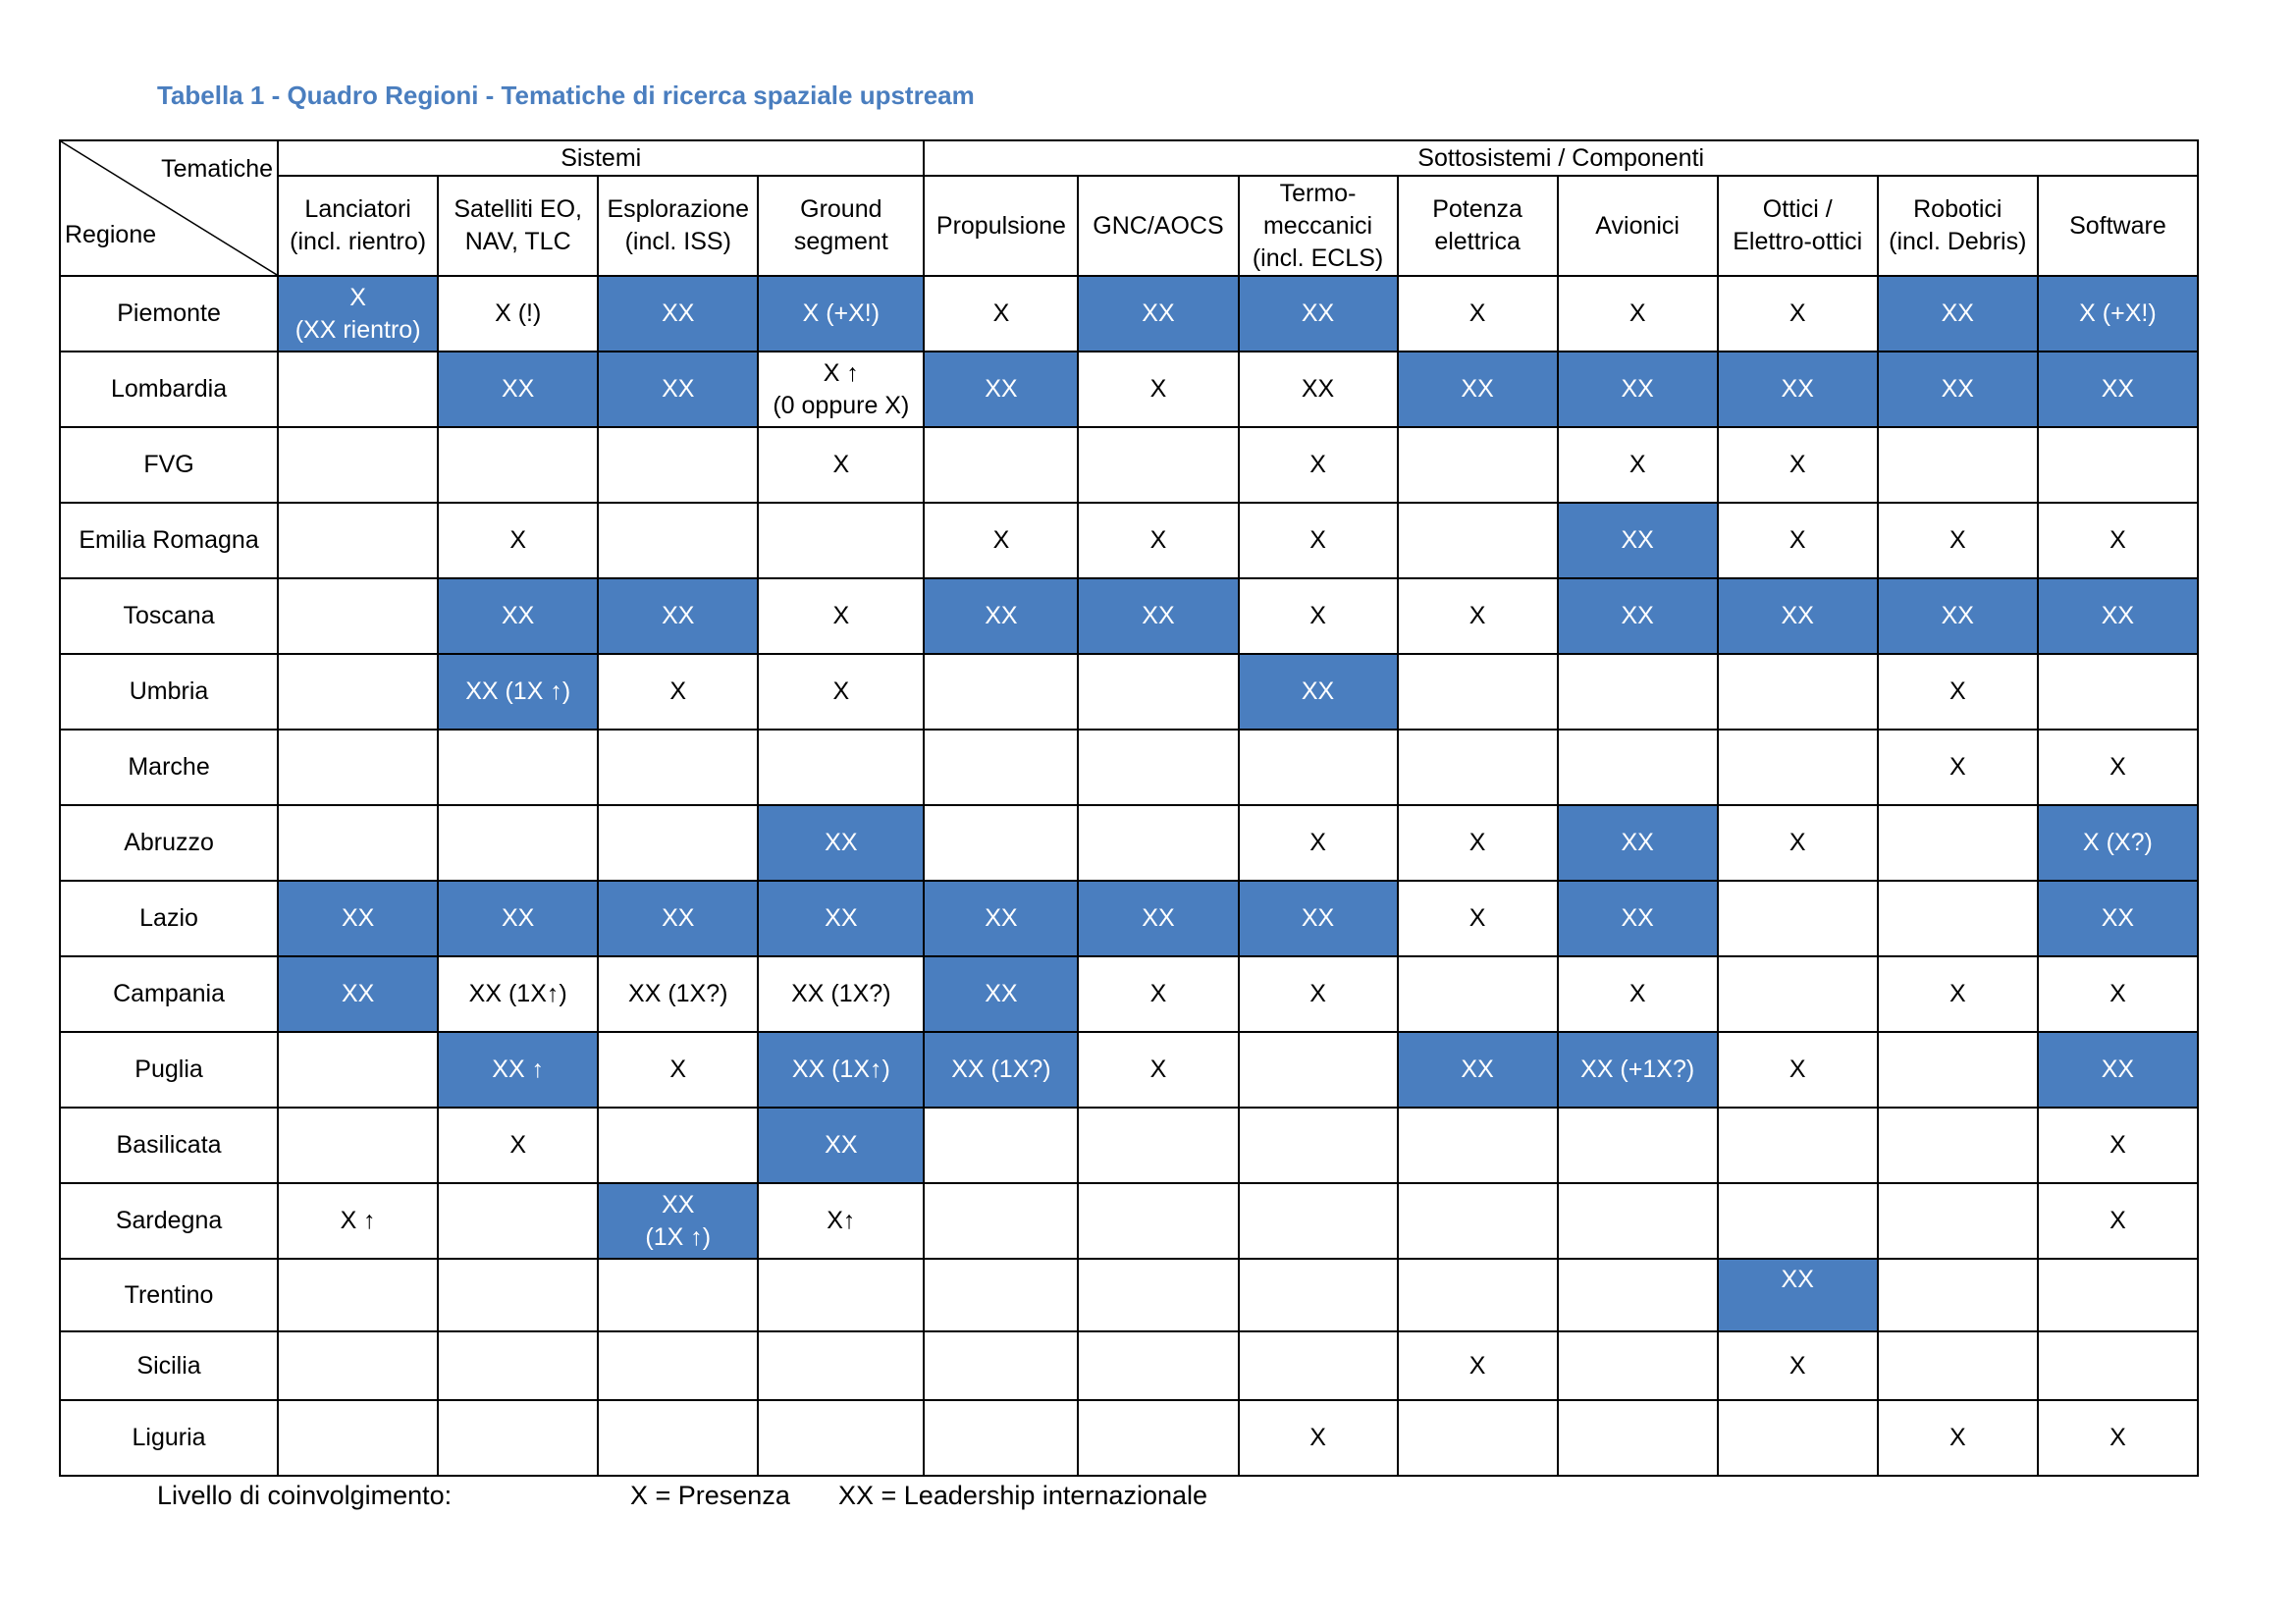 The height and width of the screenshot is (1624, 2296). Describe the element at coordinates (169, 1070) in the screenshot. I see `region-name: Puglia` at that location.